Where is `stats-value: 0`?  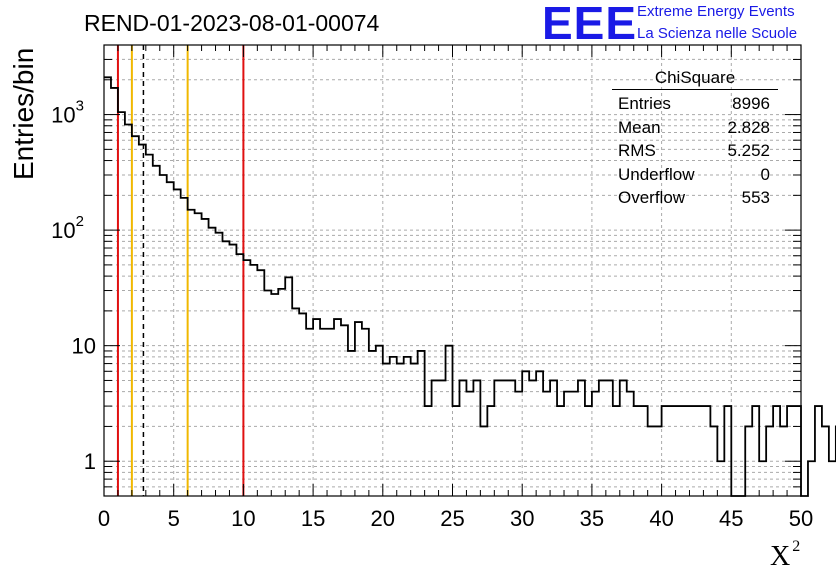
stats-value: 0 is located at coordinates (765, 174).